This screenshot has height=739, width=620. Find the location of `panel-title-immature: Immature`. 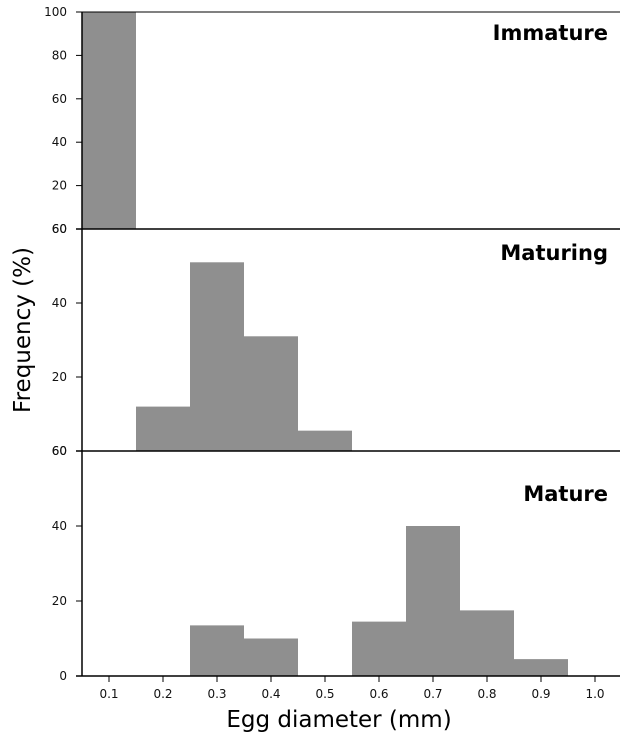

panel-title-immature: Immature is located at coordinates (550, 33).